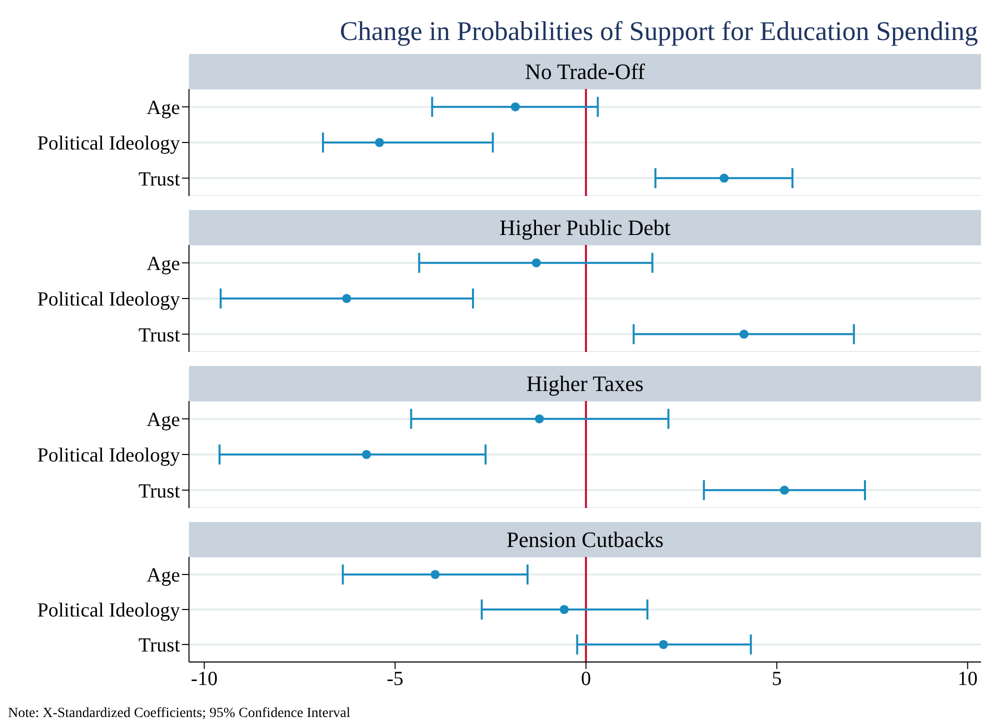 The width and height of the screenshot is (992, 728). I want to click on x-tick-label: 10, so click(968, 679).